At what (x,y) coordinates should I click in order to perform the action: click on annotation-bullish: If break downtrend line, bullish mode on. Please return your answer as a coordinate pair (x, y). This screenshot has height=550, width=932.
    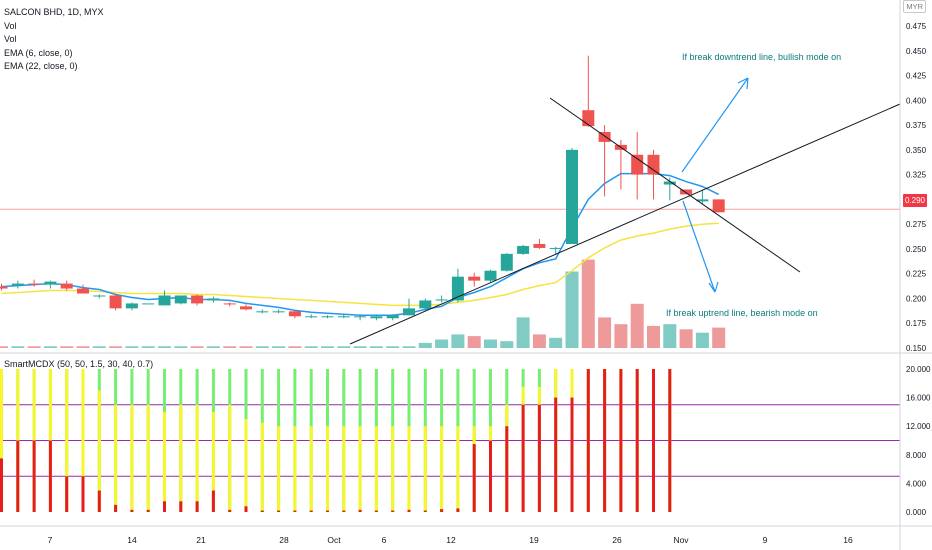
    Looking at the image, I should click on (762, 57).